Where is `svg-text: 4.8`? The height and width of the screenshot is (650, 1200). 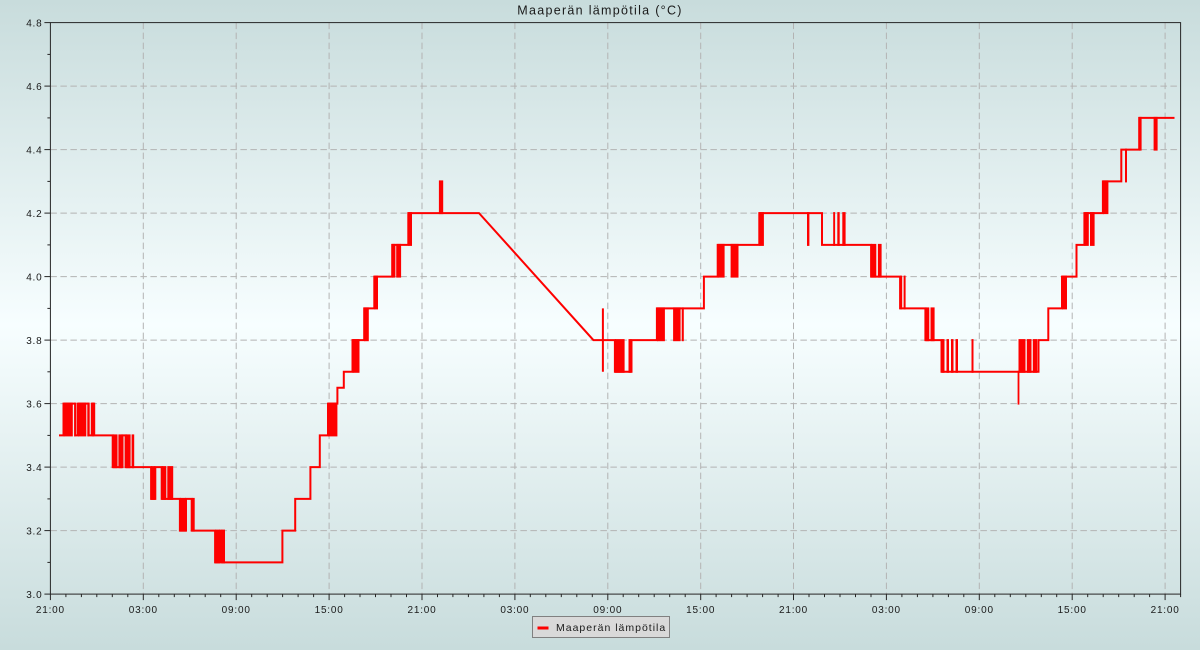 svg-text: 4.8 is located at coordinates (34, 24).